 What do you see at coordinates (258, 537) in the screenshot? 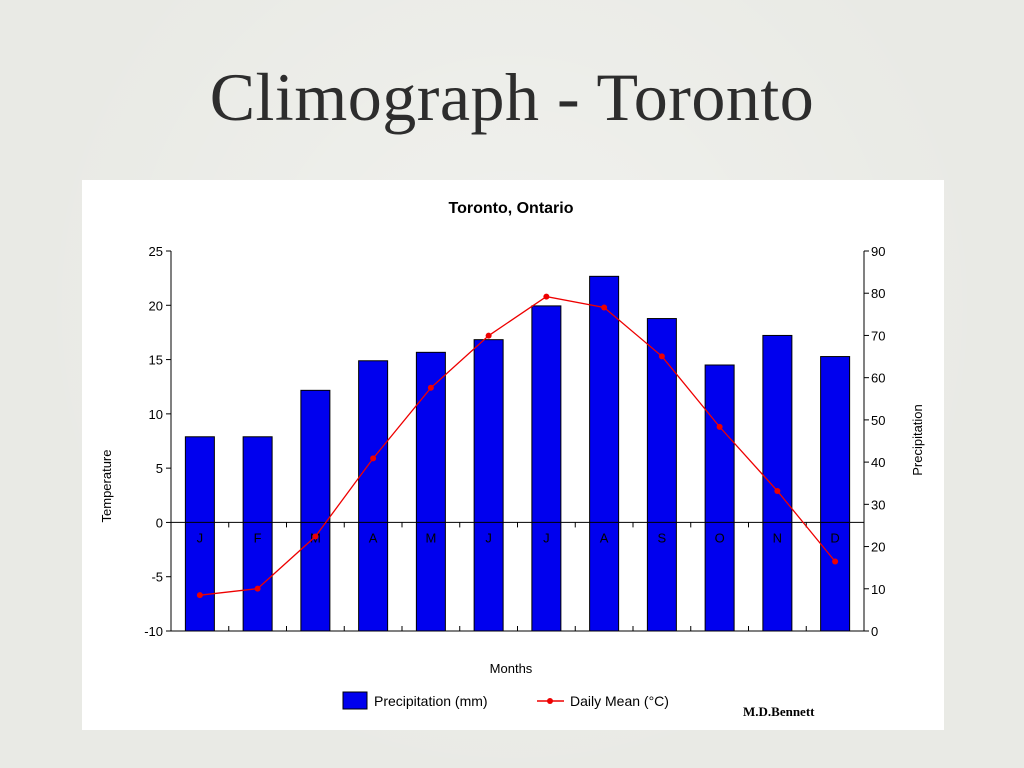
I see `month-label: F` at bounding box center [258, 537].